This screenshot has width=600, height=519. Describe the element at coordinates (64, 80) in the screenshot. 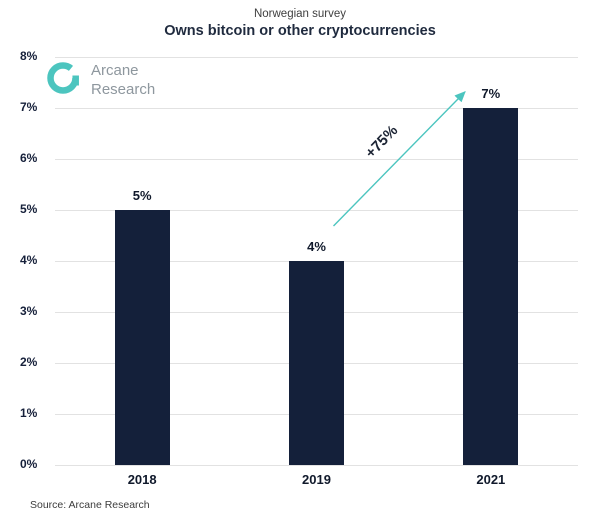

I see `arcane-logo-icon` at that location.